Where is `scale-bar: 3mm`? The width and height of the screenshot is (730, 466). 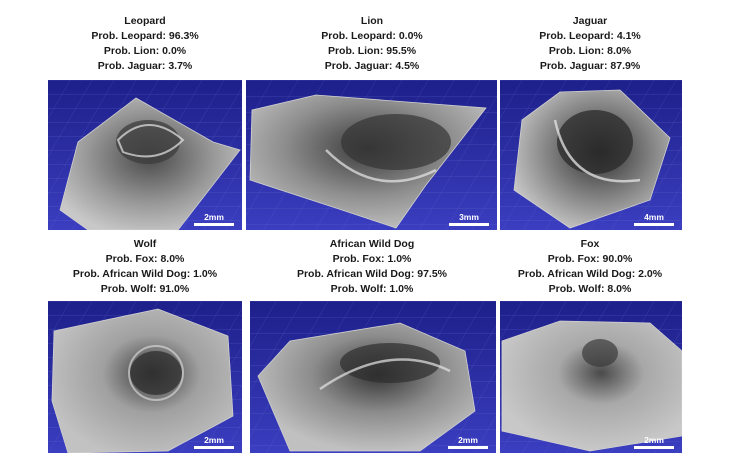
scale-bar: 3mm is located at coordinates (469, 219).